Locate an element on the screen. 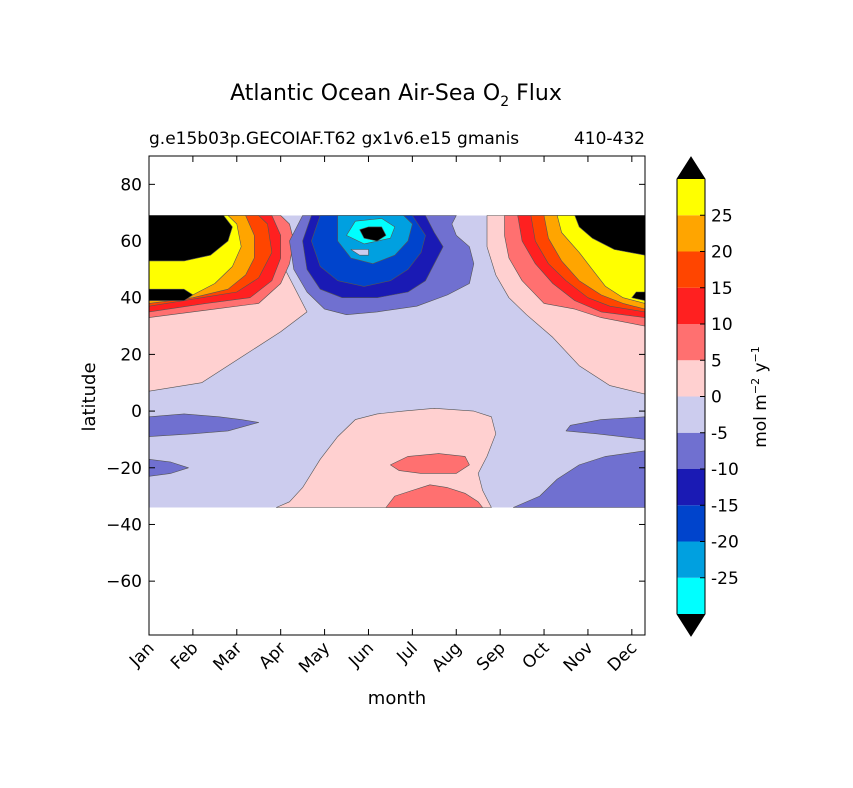 The image size is (853, 788). x-tick-label: Jun is located at coordinates (361, 655).